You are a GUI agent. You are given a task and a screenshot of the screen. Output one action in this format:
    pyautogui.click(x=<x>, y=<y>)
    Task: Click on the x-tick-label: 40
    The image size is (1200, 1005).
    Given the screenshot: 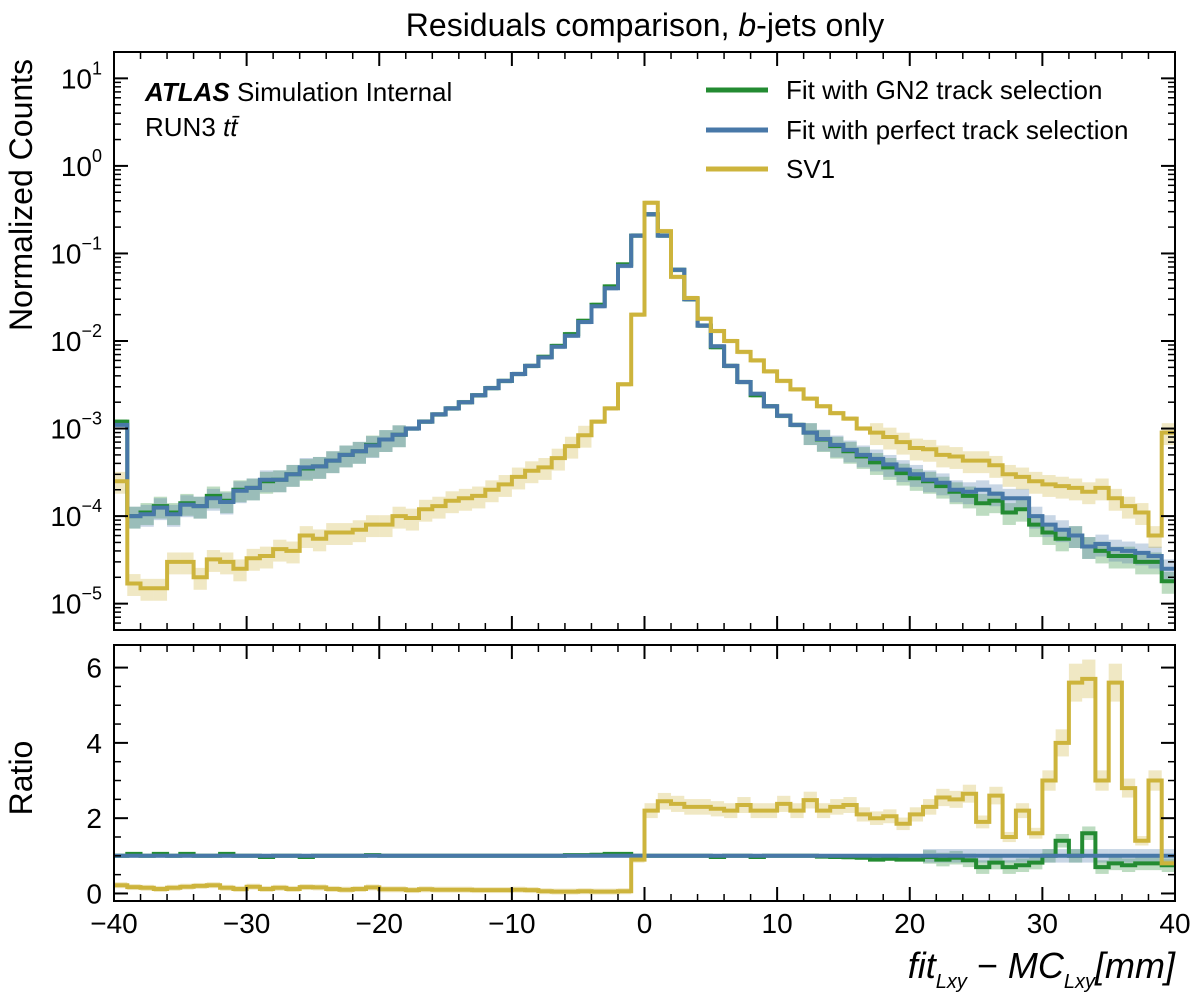 What is the action you would take?
    pyautogui.click(x=1174, y=923)
    